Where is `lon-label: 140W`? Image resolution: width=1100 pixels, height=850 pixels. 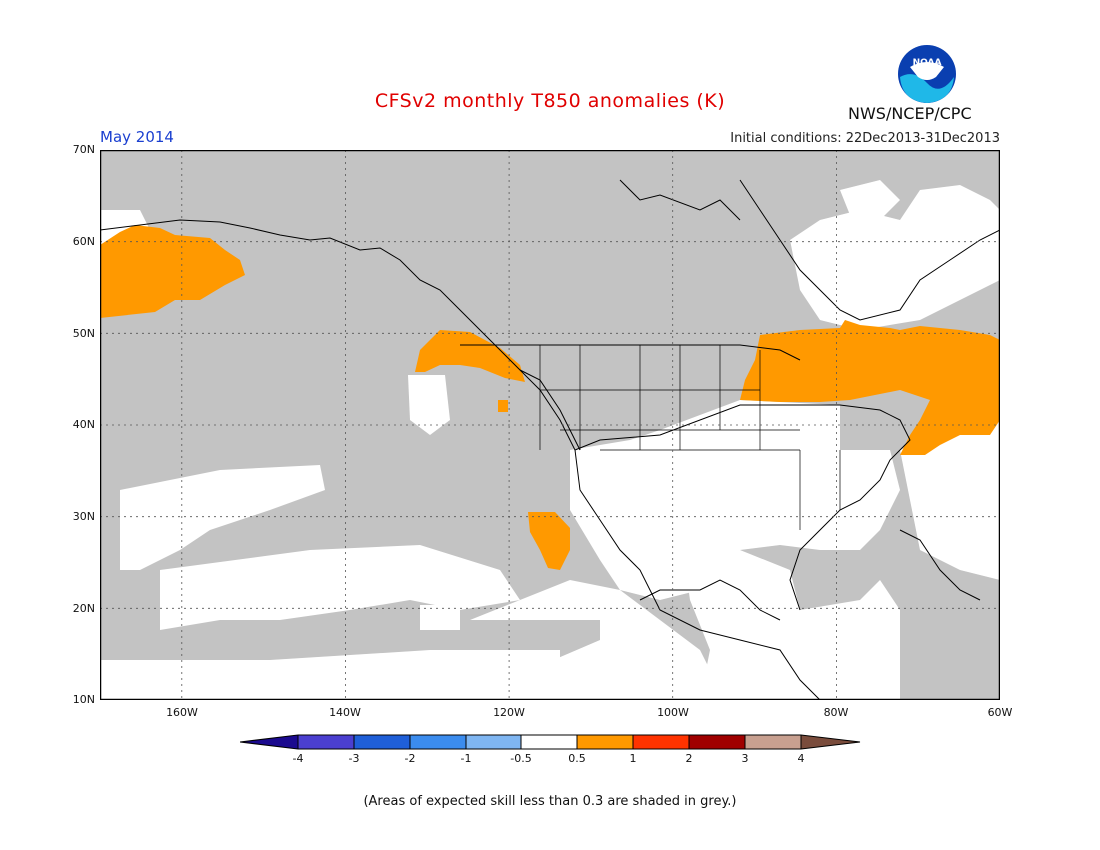
lon-label: 140W is located at coordinates (345, 712).